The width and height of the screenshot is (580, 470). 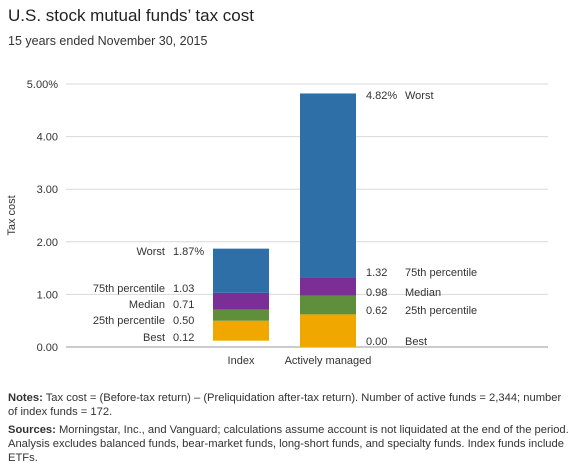 What do you see at coordinates (42, 85) in the screenshot?
I see `y-tick-label: 5.00%` at bounding box center [42, 85].